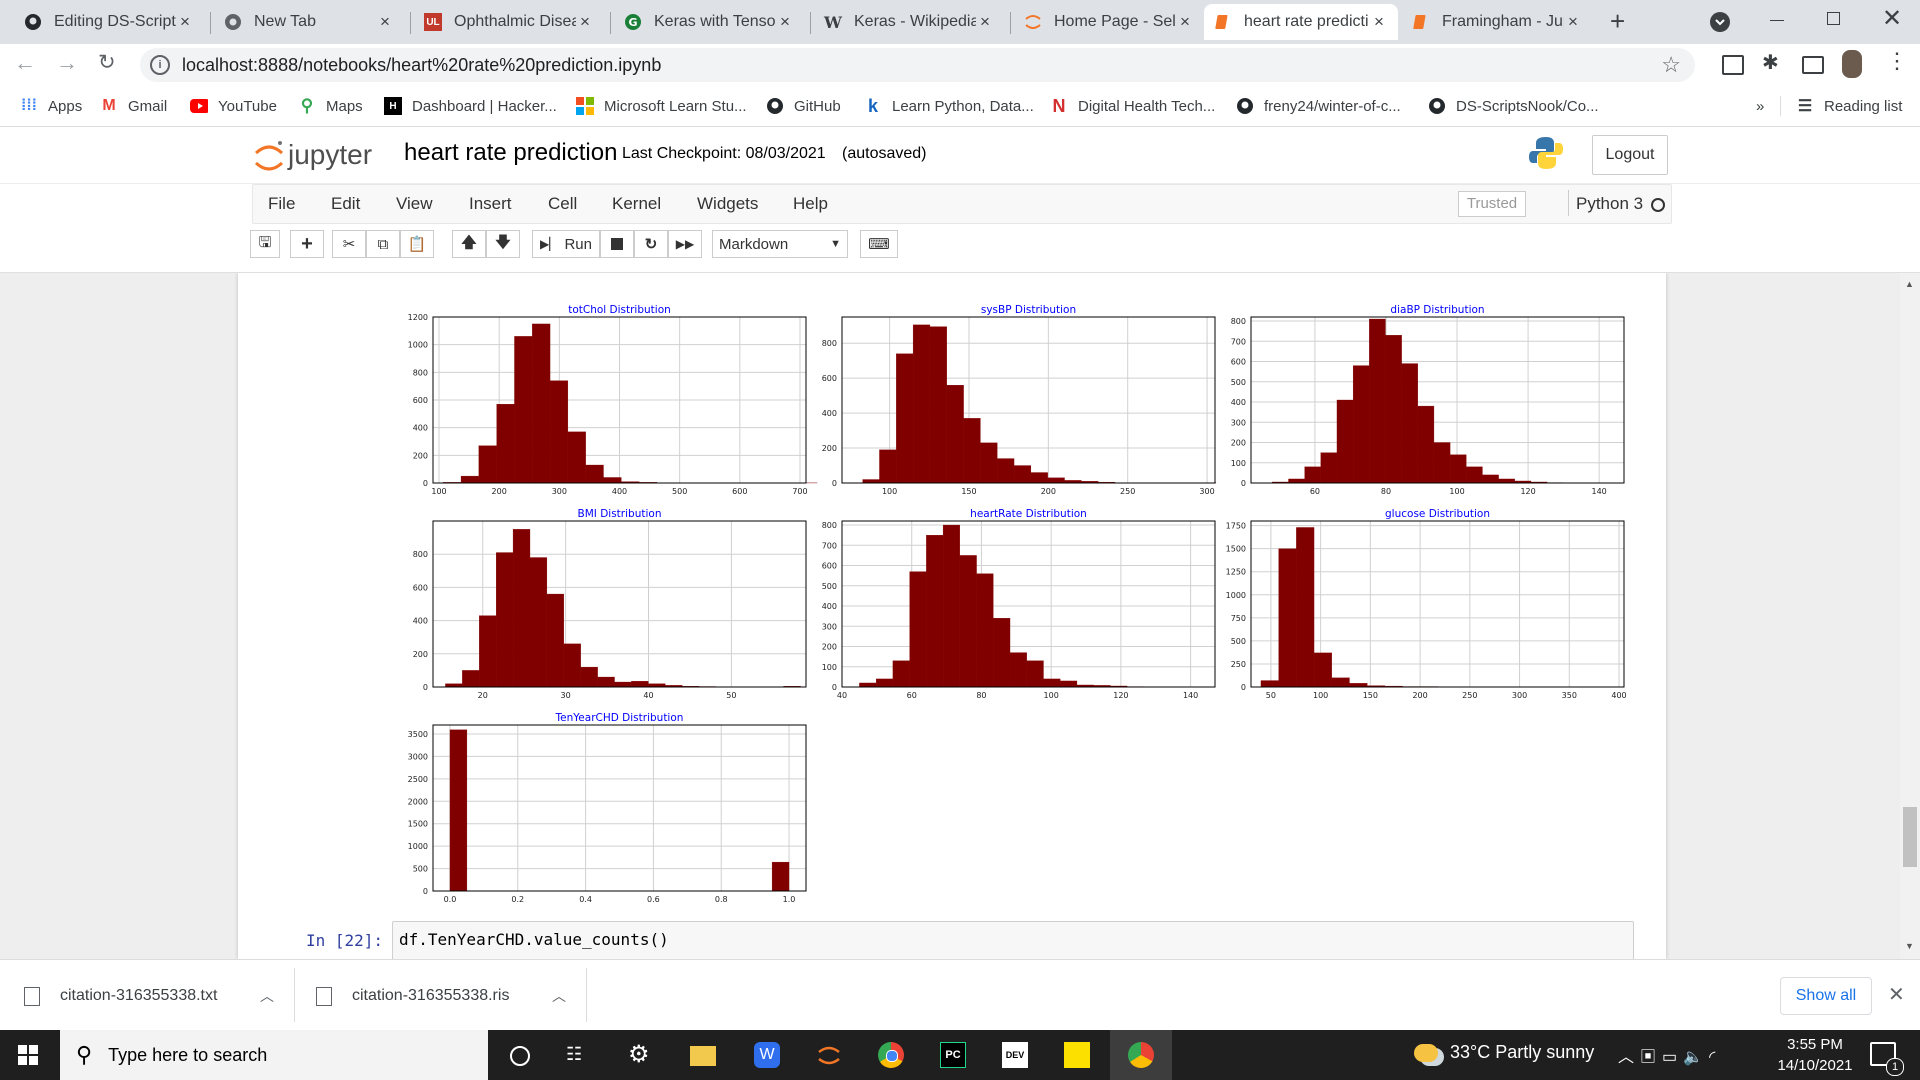 The image size is (1920, 1080). I want to click on back-icon: ←, so click(25, 62).